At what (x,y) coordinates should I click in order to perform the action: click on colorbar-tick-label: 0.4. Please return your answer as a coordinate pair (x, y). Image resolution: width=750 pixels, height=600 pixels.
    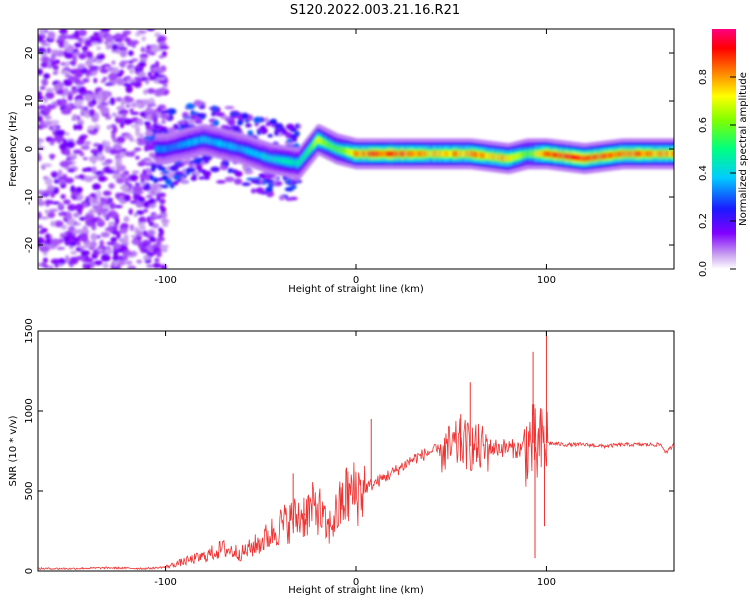
    Looking at the image, I should click on (703, 173).